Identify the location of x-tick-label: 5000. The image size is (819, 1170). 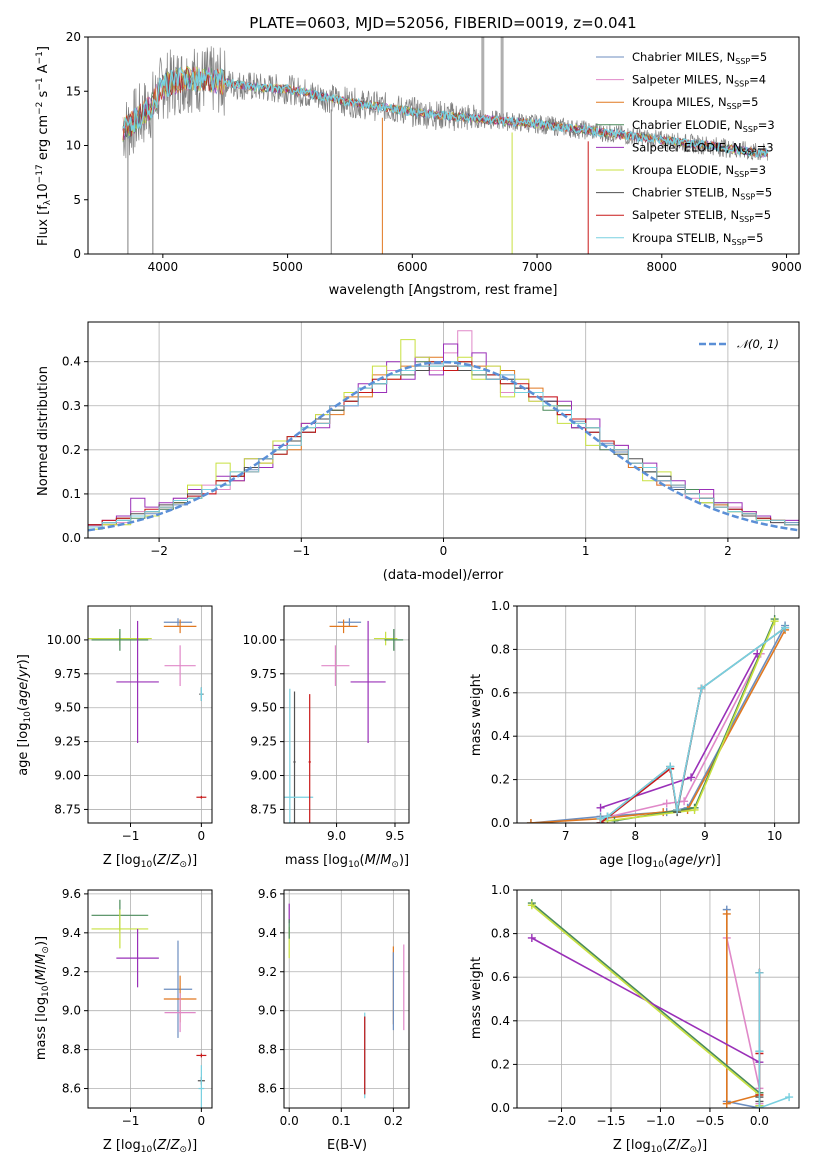
(287, 267).